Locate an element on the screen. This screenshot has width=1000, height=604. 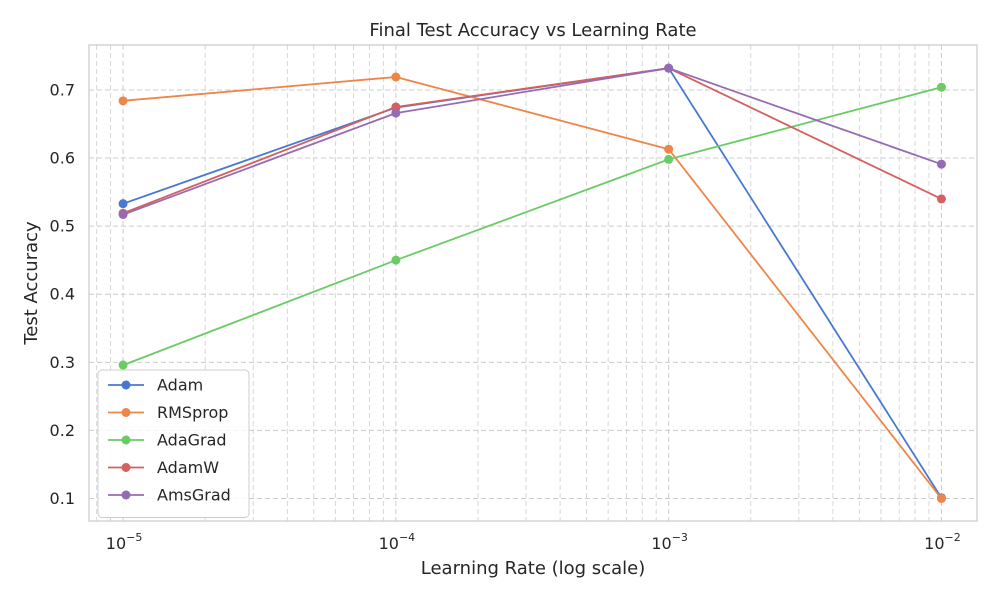
y-tick-label: 0.4 is located at coordinates (62, 294).